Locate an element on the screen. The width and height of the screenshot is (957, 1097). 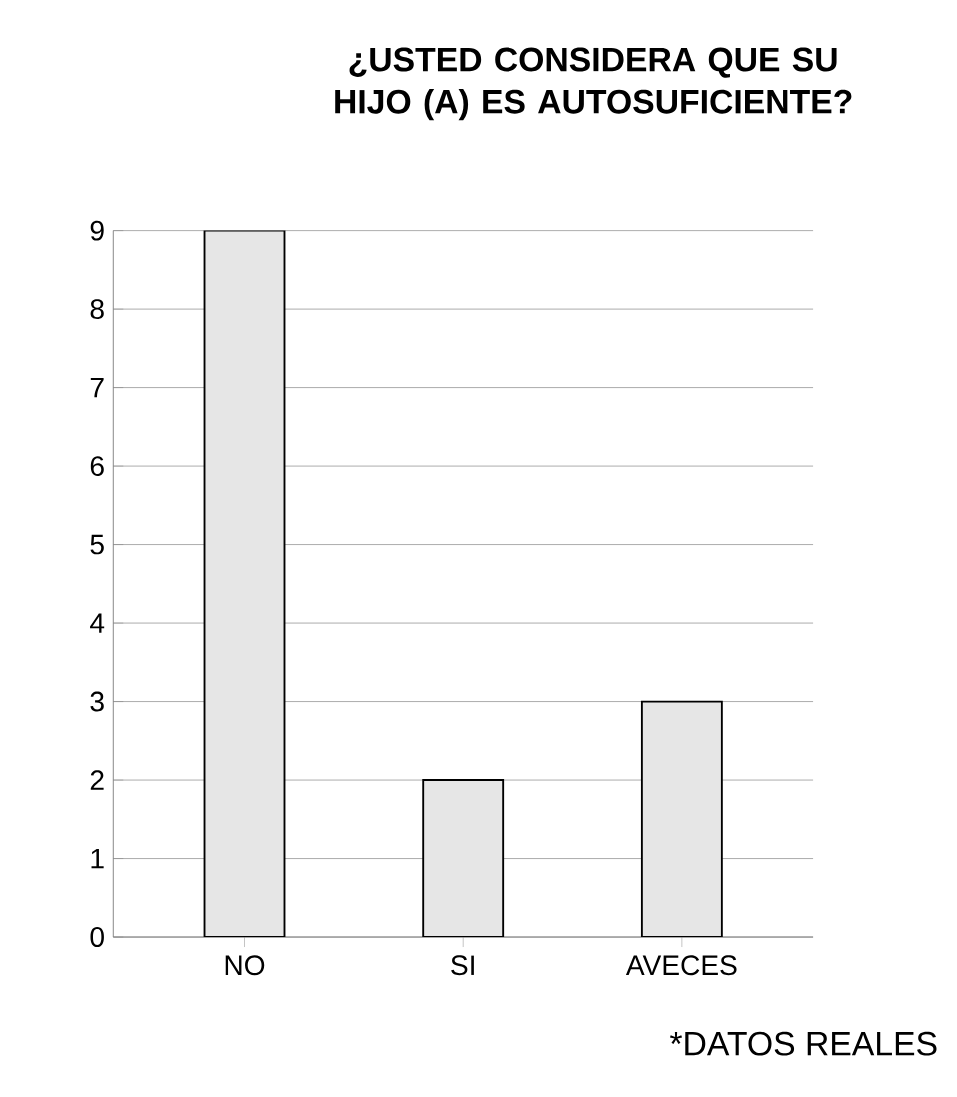
y-tick-label: 1 is located at coordinates (97, 858).